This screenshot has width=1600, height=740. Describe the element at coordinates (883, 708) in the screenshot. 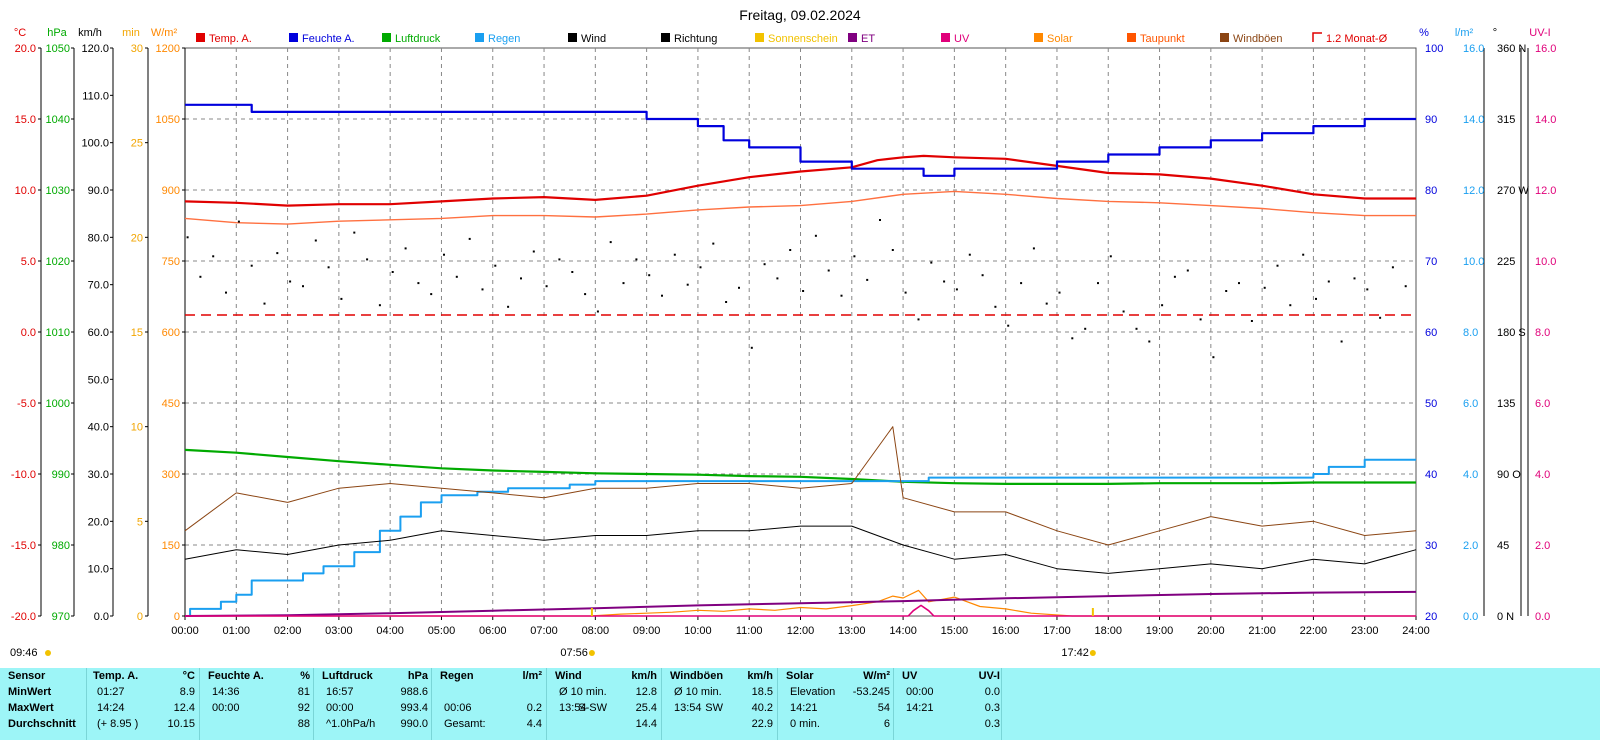

I see `stats-value: 54` at that location.